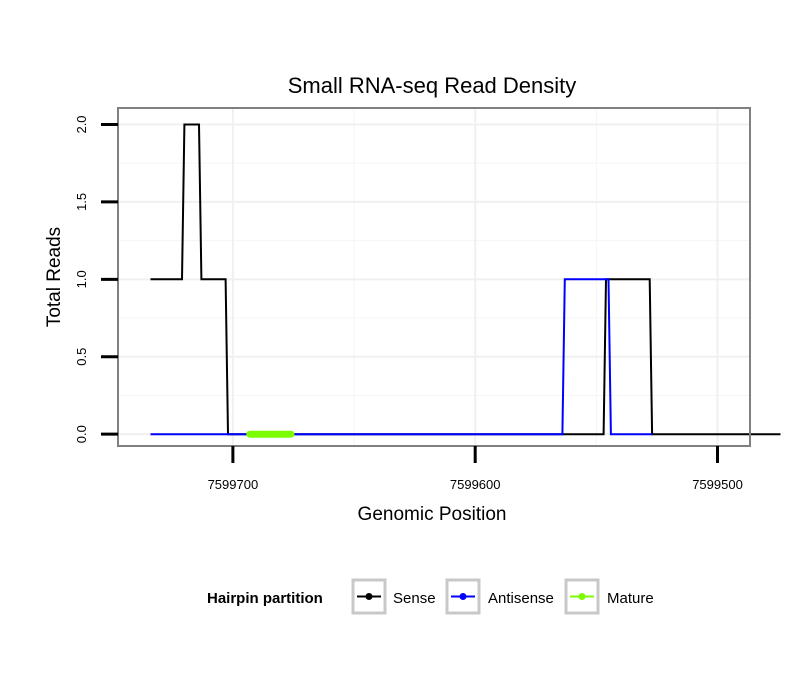 The width and height of the screenshot is (810, 690). I want to click on legend-label: Antisense, so click(521, 598).